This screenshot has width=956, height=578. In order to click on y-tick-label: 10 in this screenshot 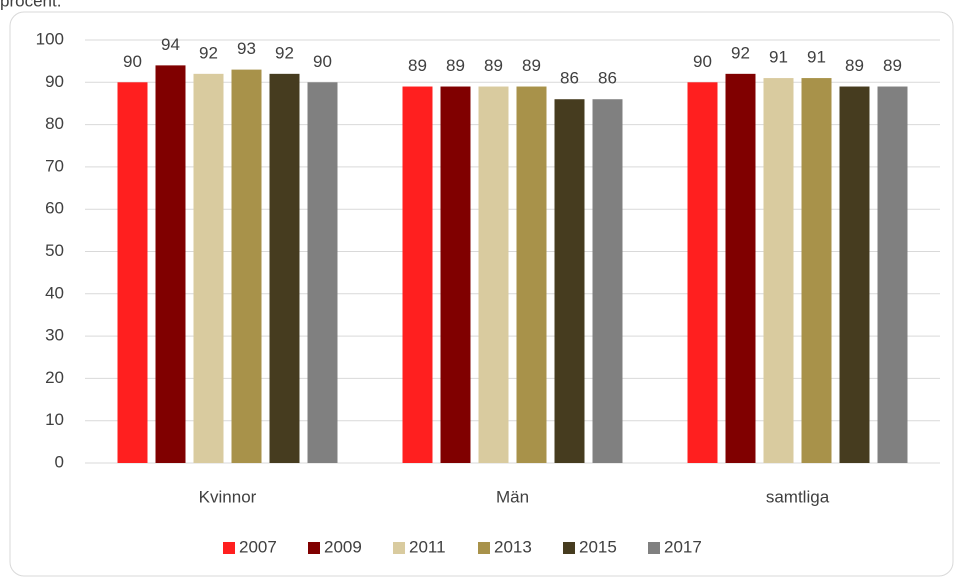, I will do `click(54, 419)`.